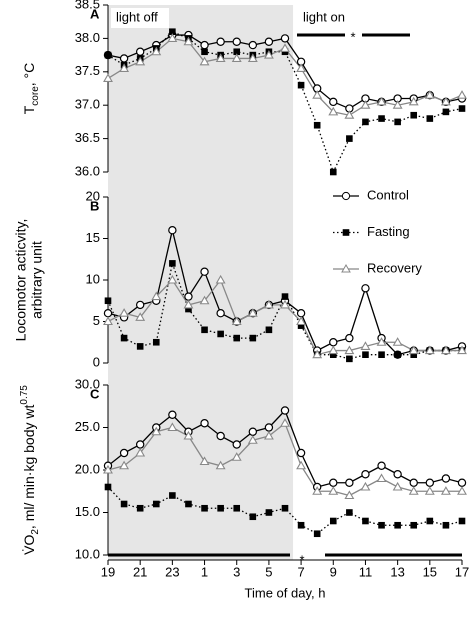 The height and width of the screenshot is (625, 474). Describe the element at coordinates (285, 592) in the screenshot. I see `x-axis-label: Time of day, h` at that location.